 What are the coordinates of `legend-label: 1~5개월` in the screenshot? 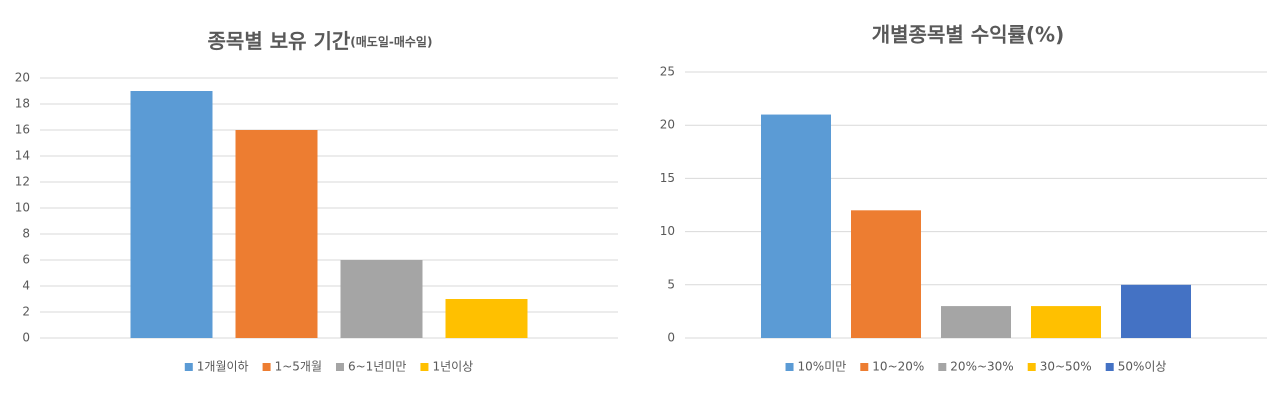 It's located at (298, 367).